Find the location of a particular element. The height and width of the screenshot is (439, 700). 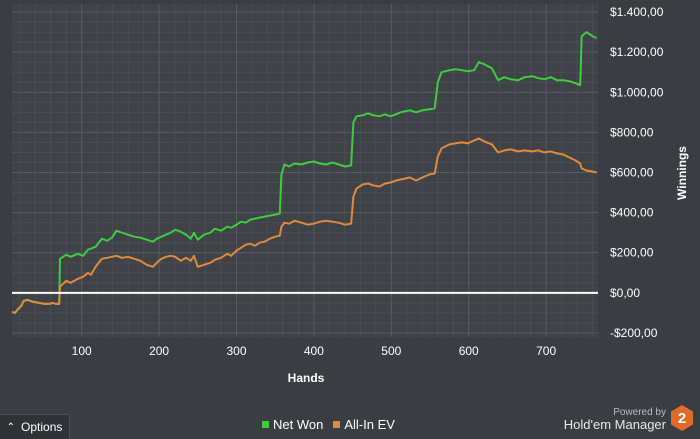

y-tick-label: -$200,00 is located at coordinates (634, 333).